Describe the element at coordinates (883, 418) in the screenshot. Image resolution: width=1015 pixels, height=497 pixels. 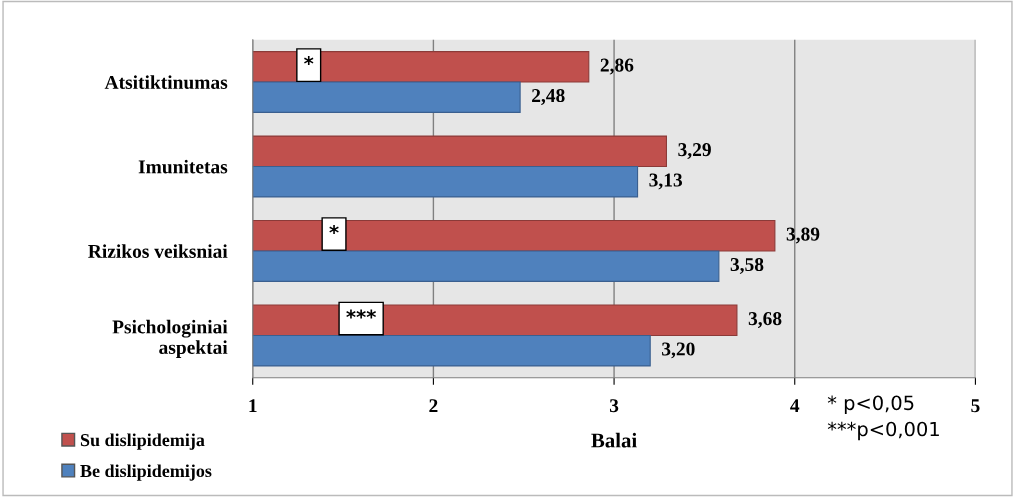
I see `text: * p<0,05 ***p<0,001` at that location.